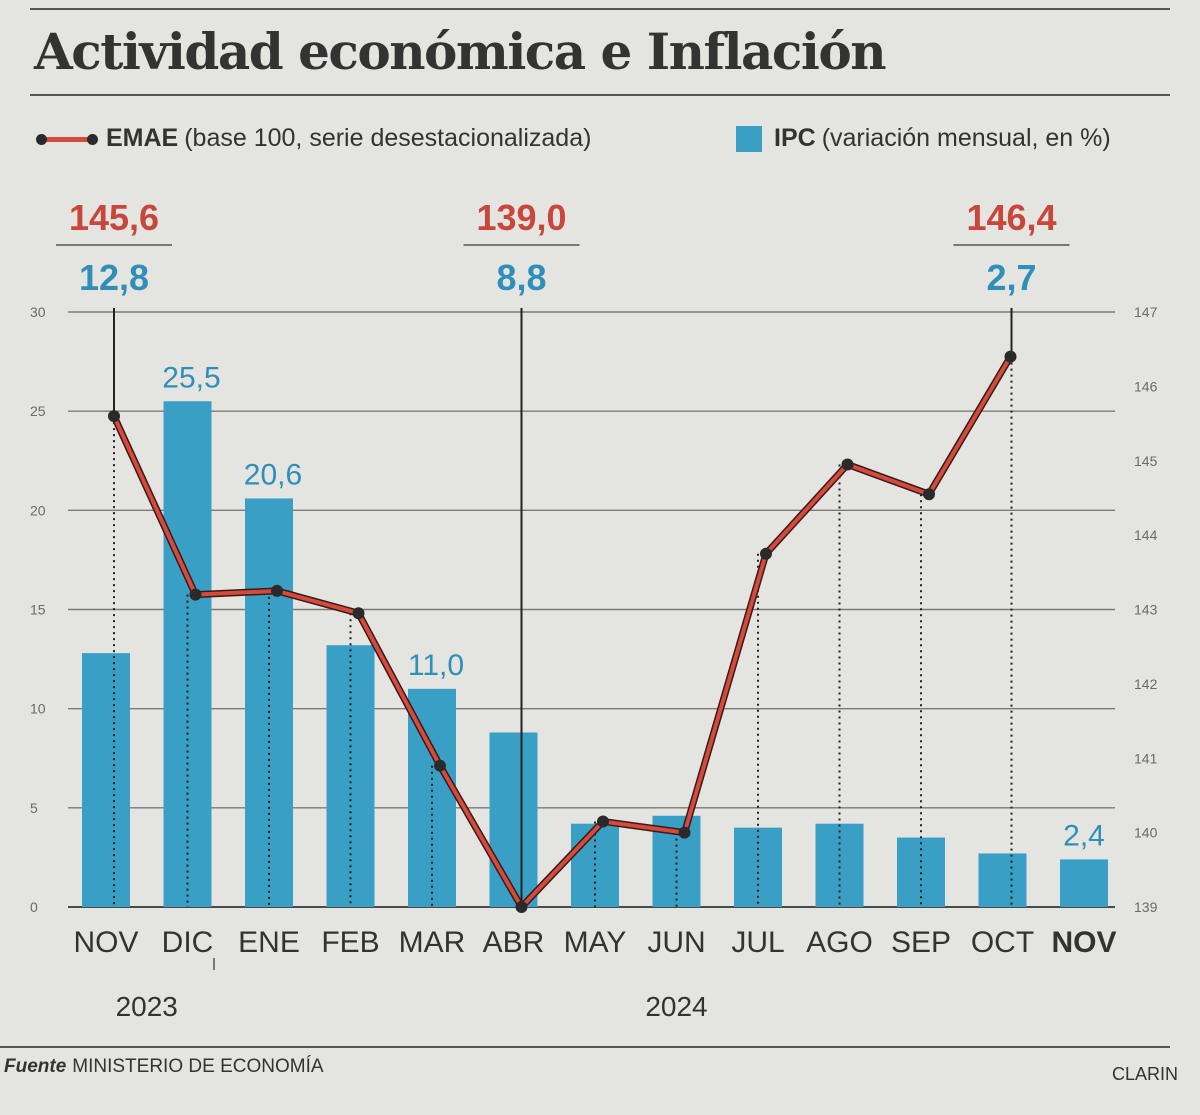 This screenshot has width=1200, height=1115. What do you see at coordinates (34, 907) in the screenshot?
I see `left-tick-label: 0` at bounding box center [34, 907].